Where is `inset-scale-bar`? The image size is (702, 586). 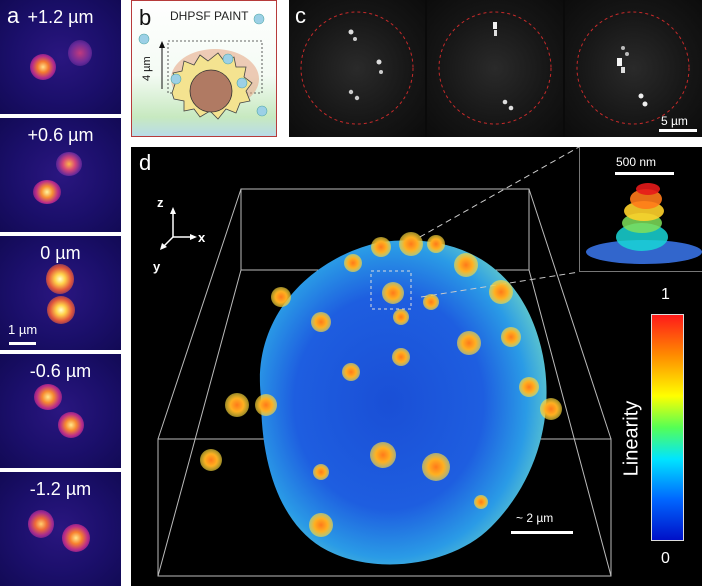
inset-scale-bar is located at coordinates (644, 173).